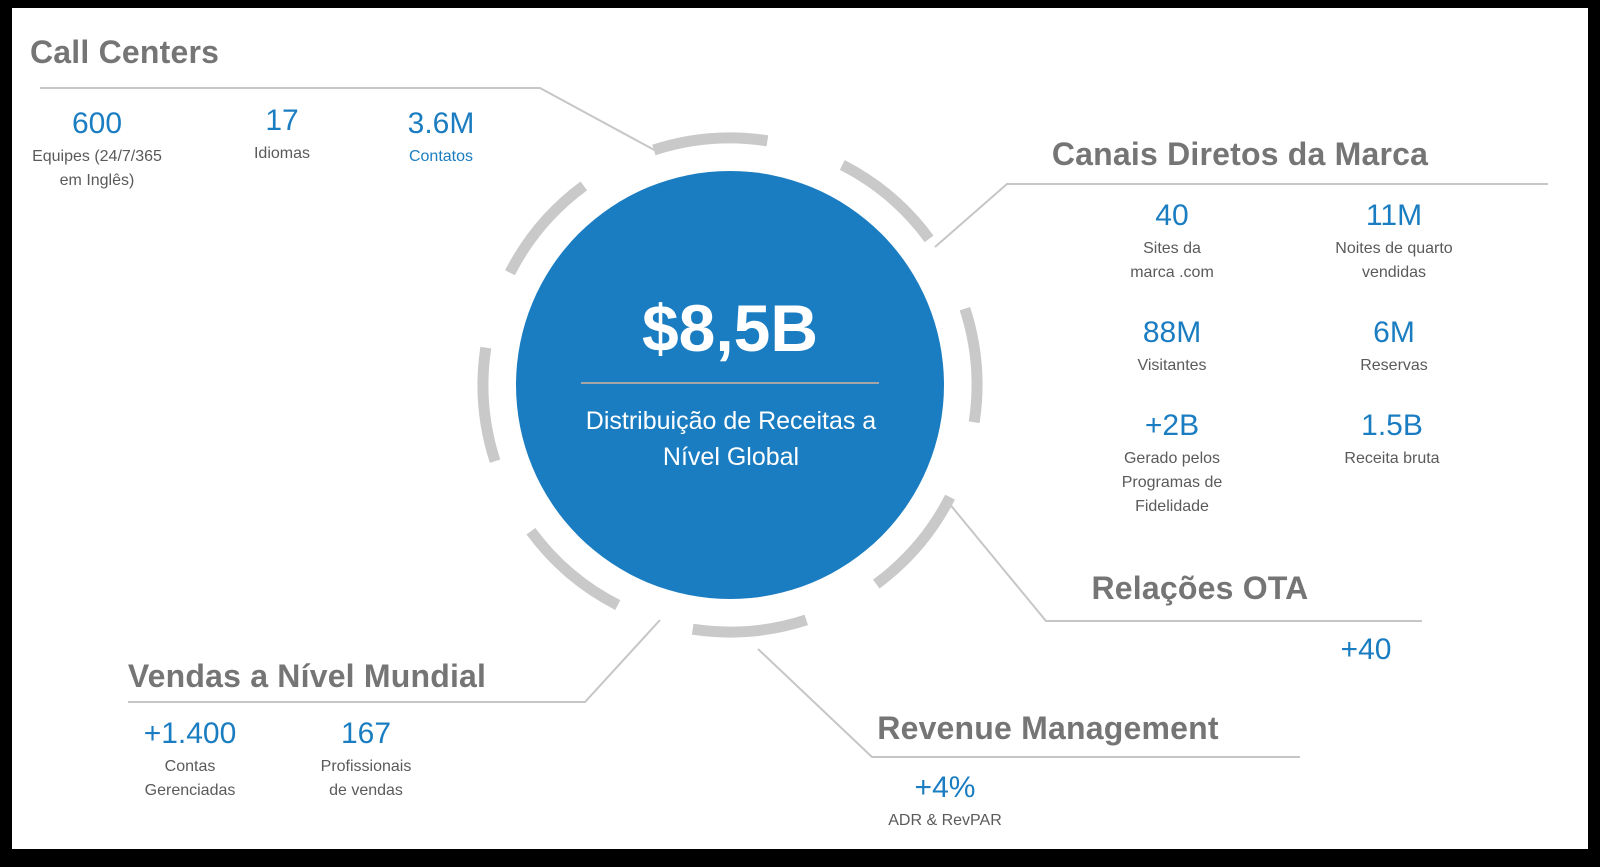  Describe the element at coordinates (1028, 703) in the screenshot. I see `connector-revenue-management` at that location.